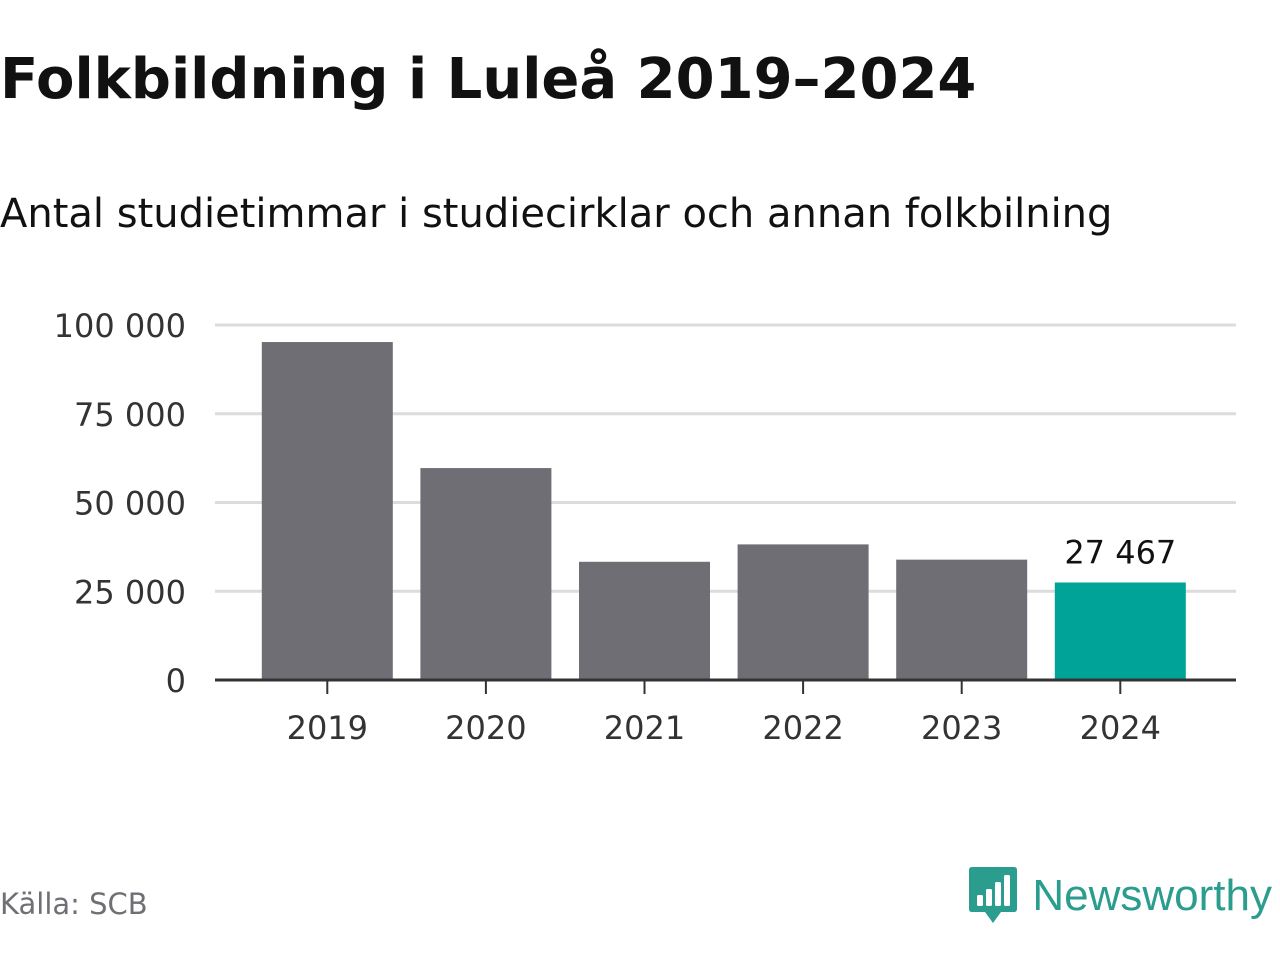 This screenshot has width=1280, height=960. Describe the element at coordinates (803, 612) in the screenshot. I see `bar-2022` at that location.